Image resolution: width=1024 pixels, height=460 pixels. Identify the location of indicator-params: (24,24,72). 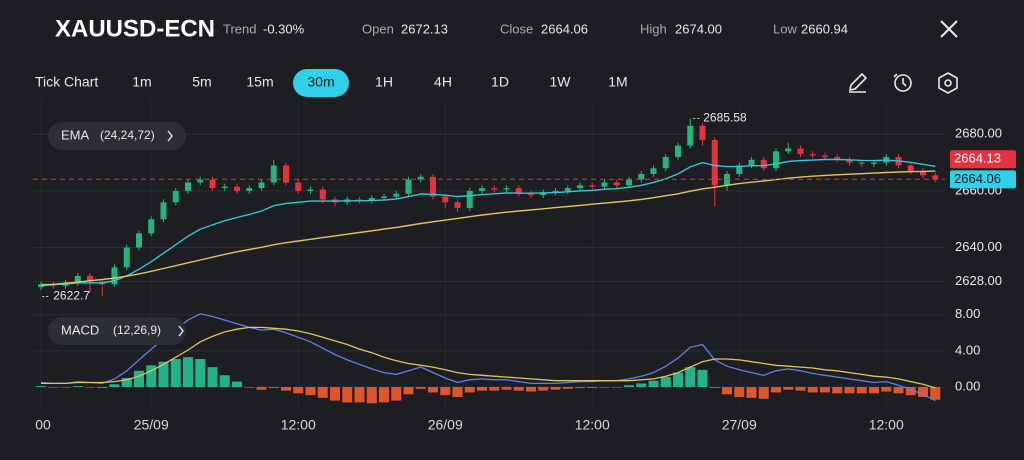
(127, 135).